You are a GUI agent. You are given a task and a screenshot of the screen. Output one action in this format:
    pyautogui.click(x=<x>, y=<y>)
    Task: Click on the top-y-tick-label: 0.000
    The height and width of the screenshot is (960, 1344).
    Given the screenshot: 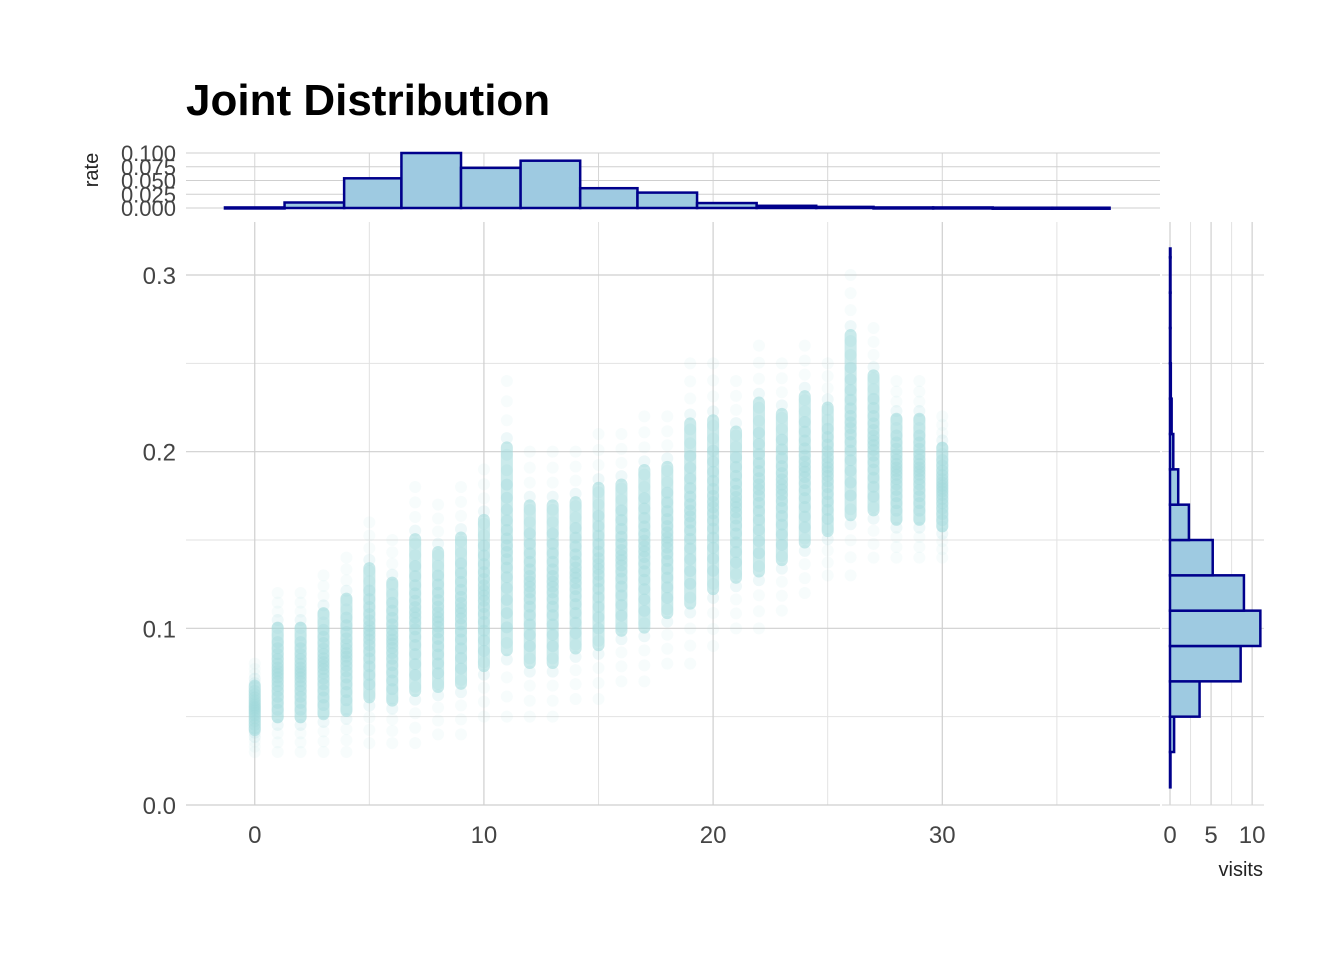 What is the action you would take?
    pyautogui.click(x=148, y=208)
    